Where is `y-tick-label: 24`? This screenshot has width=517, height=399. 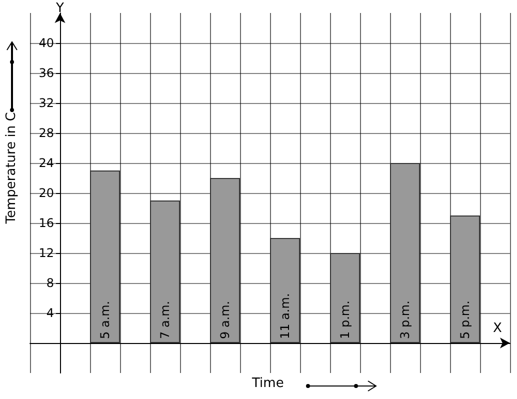
y-tick-label: 24 is located at coordinates (46, 163).